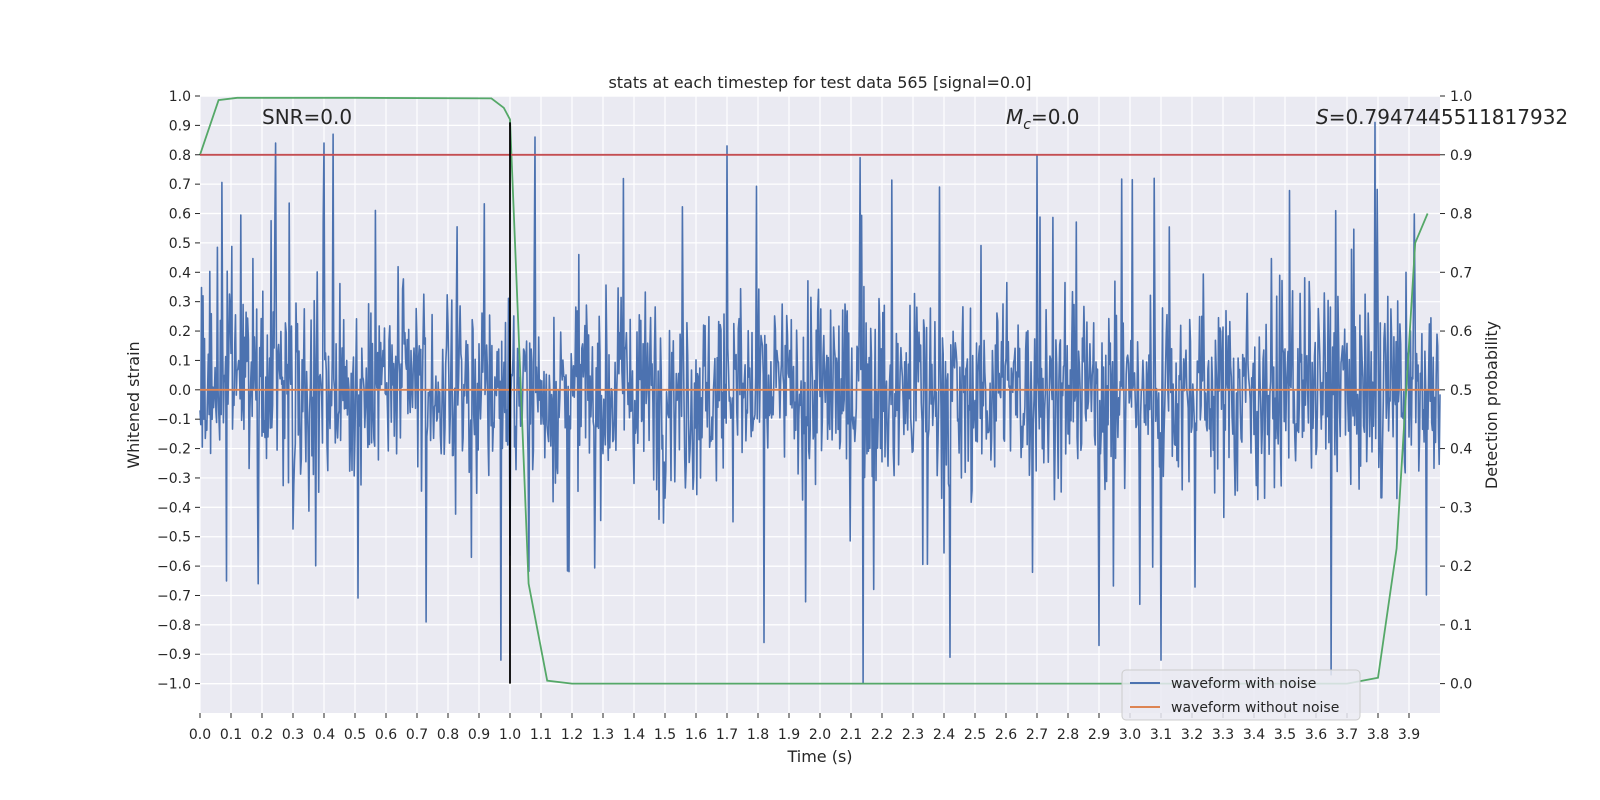 The height and width of the screenshot is (800, 1600). Describe the element at coordinates (1322, 117) in the screenshot. I see `s-symbol: S` at that location.